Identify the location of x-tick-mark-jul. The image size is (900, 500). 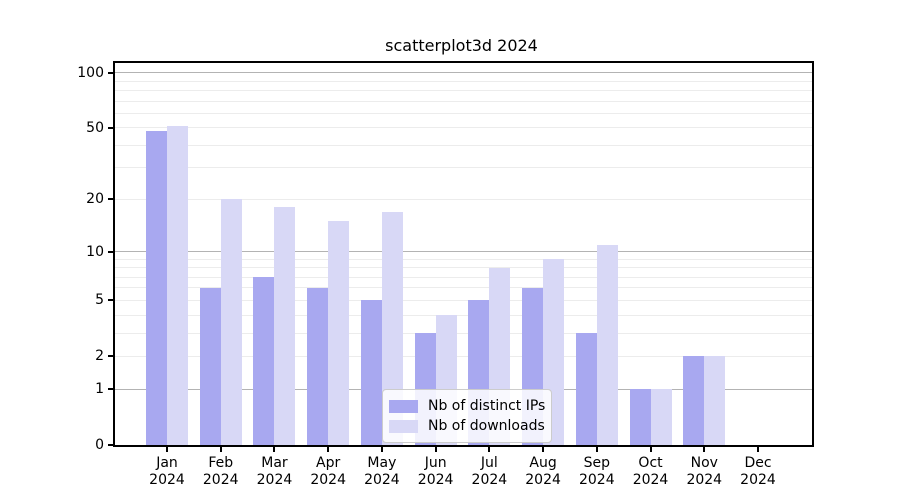
(489, 449).